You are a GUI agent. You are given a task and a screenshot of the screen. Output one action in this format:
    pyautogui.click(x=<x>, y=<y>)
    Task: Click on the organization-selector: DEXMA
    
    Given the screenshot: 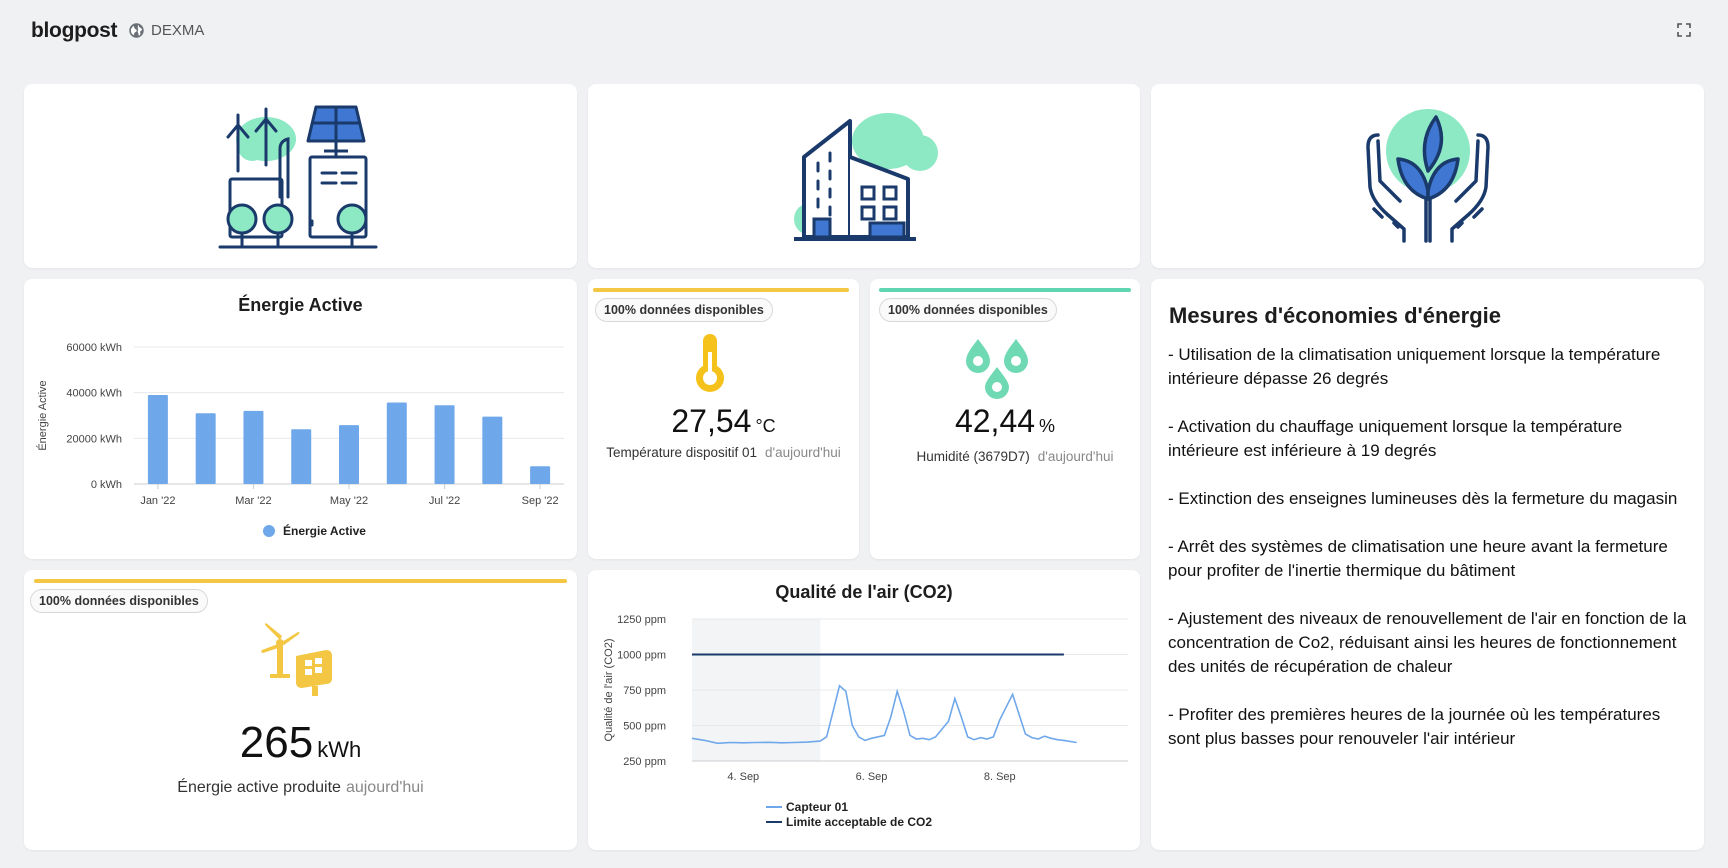 What is the action you would take?
    pyautogui.click(x=166, y=30)
    